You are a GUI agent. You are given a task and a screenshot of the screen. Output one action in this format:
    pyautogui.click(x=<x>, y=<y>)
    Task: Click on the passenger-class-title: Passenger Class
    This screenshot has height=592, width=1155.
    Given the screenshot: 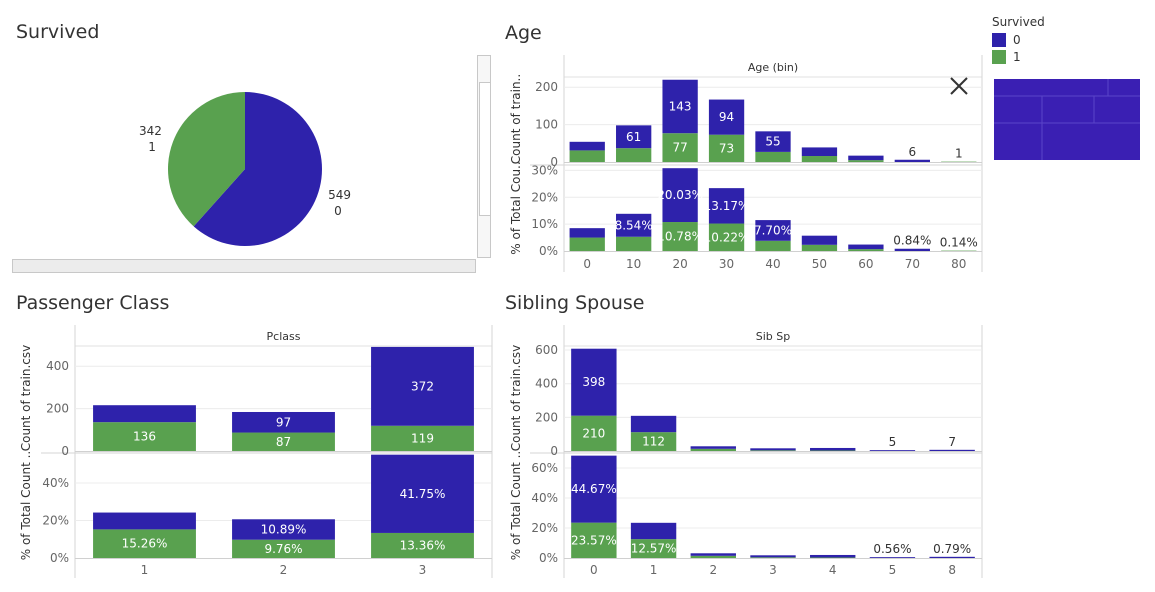 What is the action you would take?
    pyautogui.click(x=93, y=303)
    